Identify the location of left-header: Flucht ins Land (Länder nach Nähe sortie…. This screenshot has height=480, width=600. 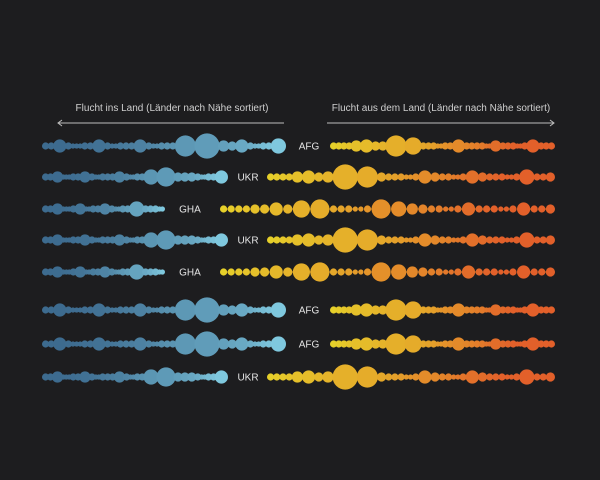
(172, 108).